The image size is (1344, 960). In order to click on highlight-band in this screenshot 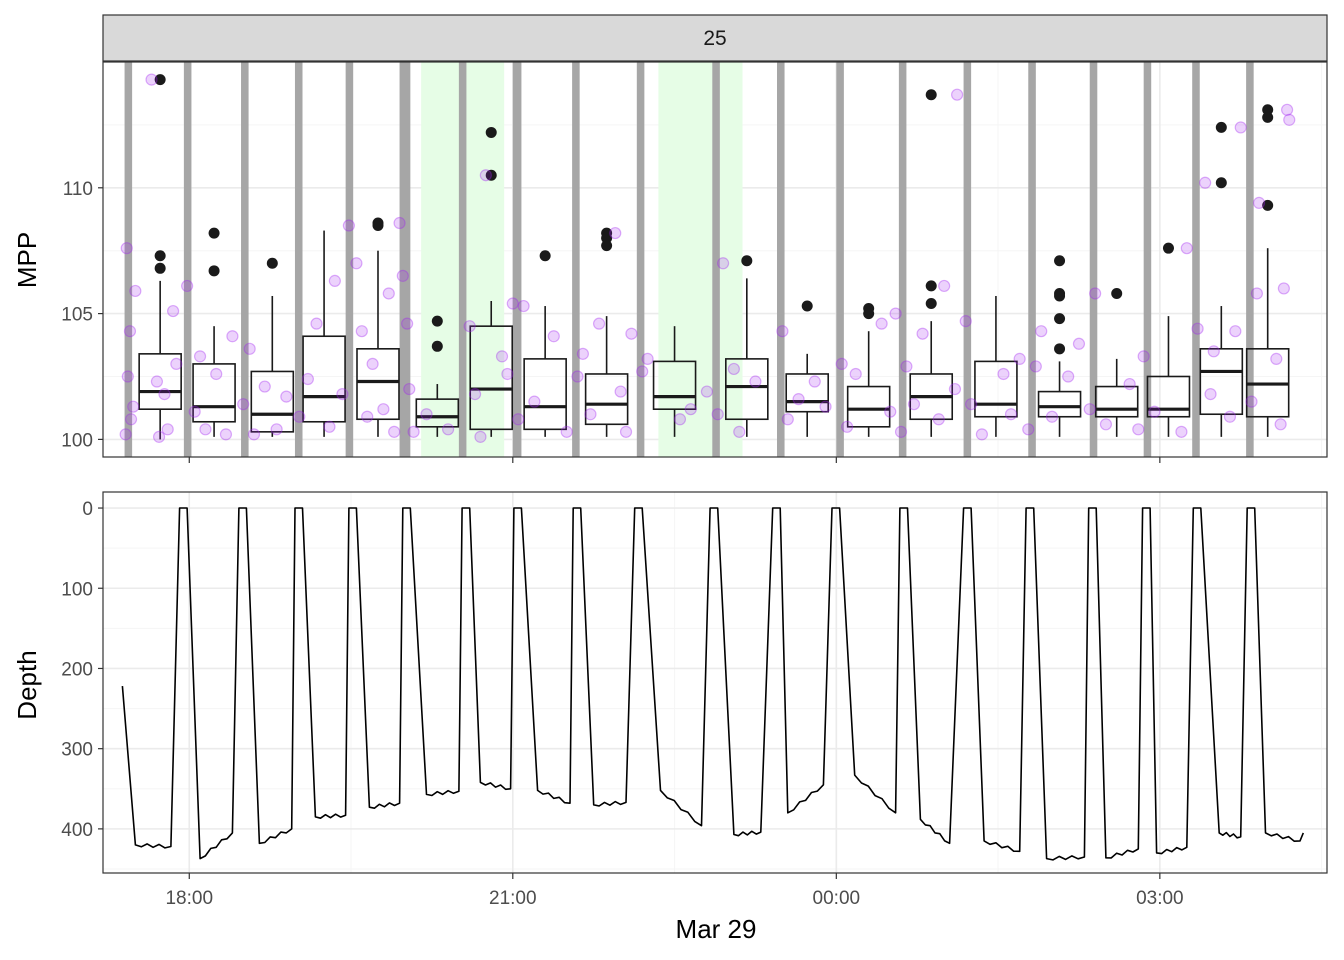, I will do `click(700, 259)`.